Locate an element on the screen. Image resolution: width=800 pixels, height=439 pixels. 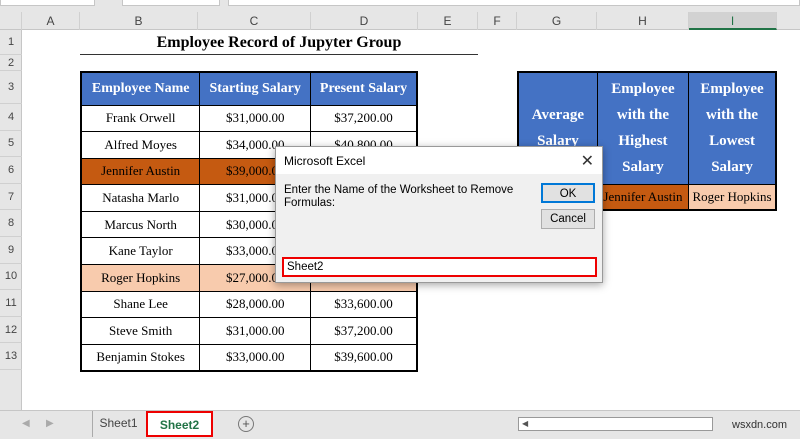
horizontal-scrollbar: ◀ is located at coordinates (615, 424).